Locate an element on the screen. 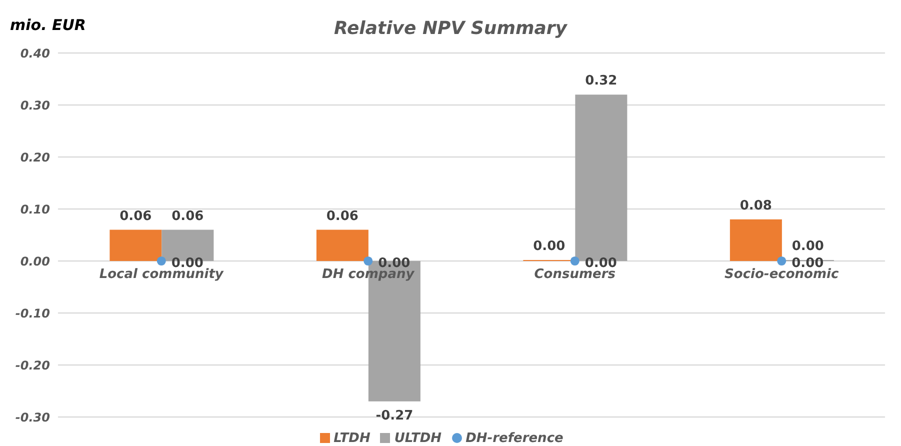 The image size is (901, 446). data-label: 0.32 is located at coordinates (601, 81).